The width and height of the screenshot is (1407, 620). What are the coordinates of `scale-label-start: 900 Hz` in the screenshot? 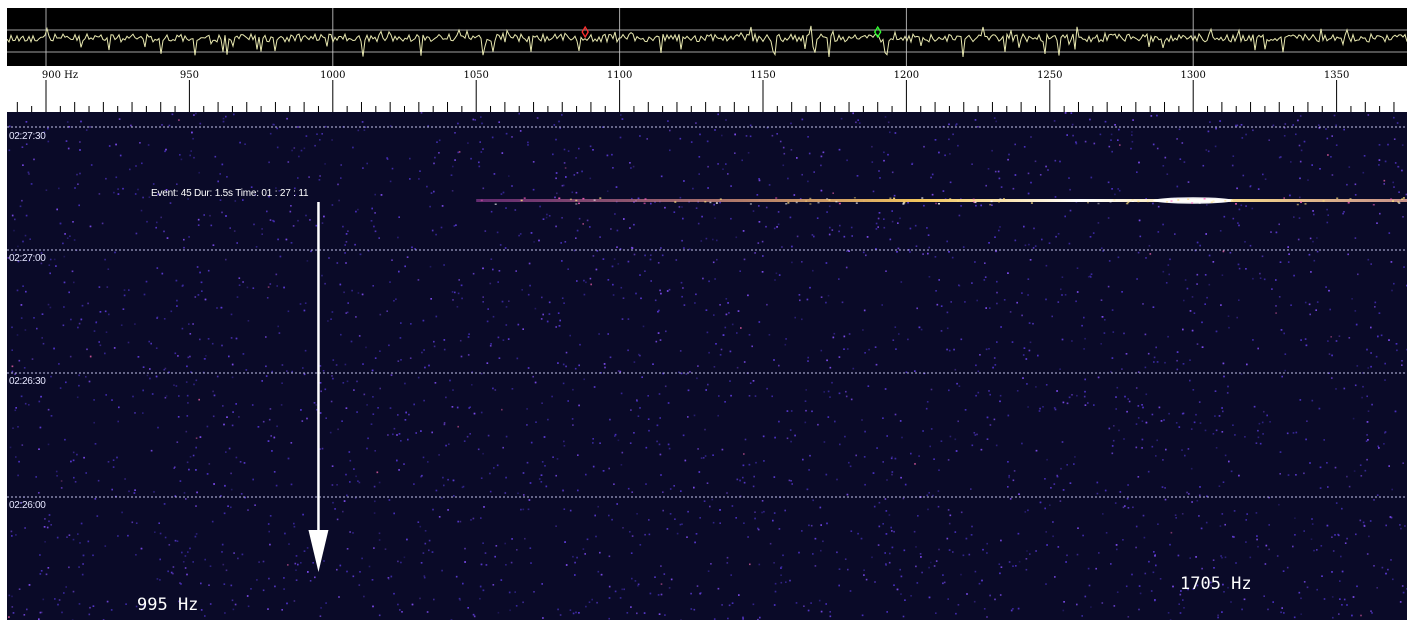 It's located at (60, 75).